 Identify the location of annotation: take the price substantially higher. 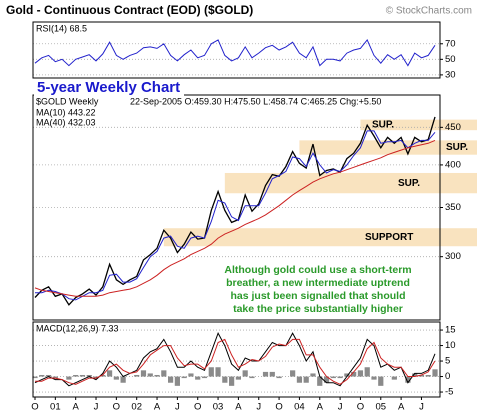
(318, 309).